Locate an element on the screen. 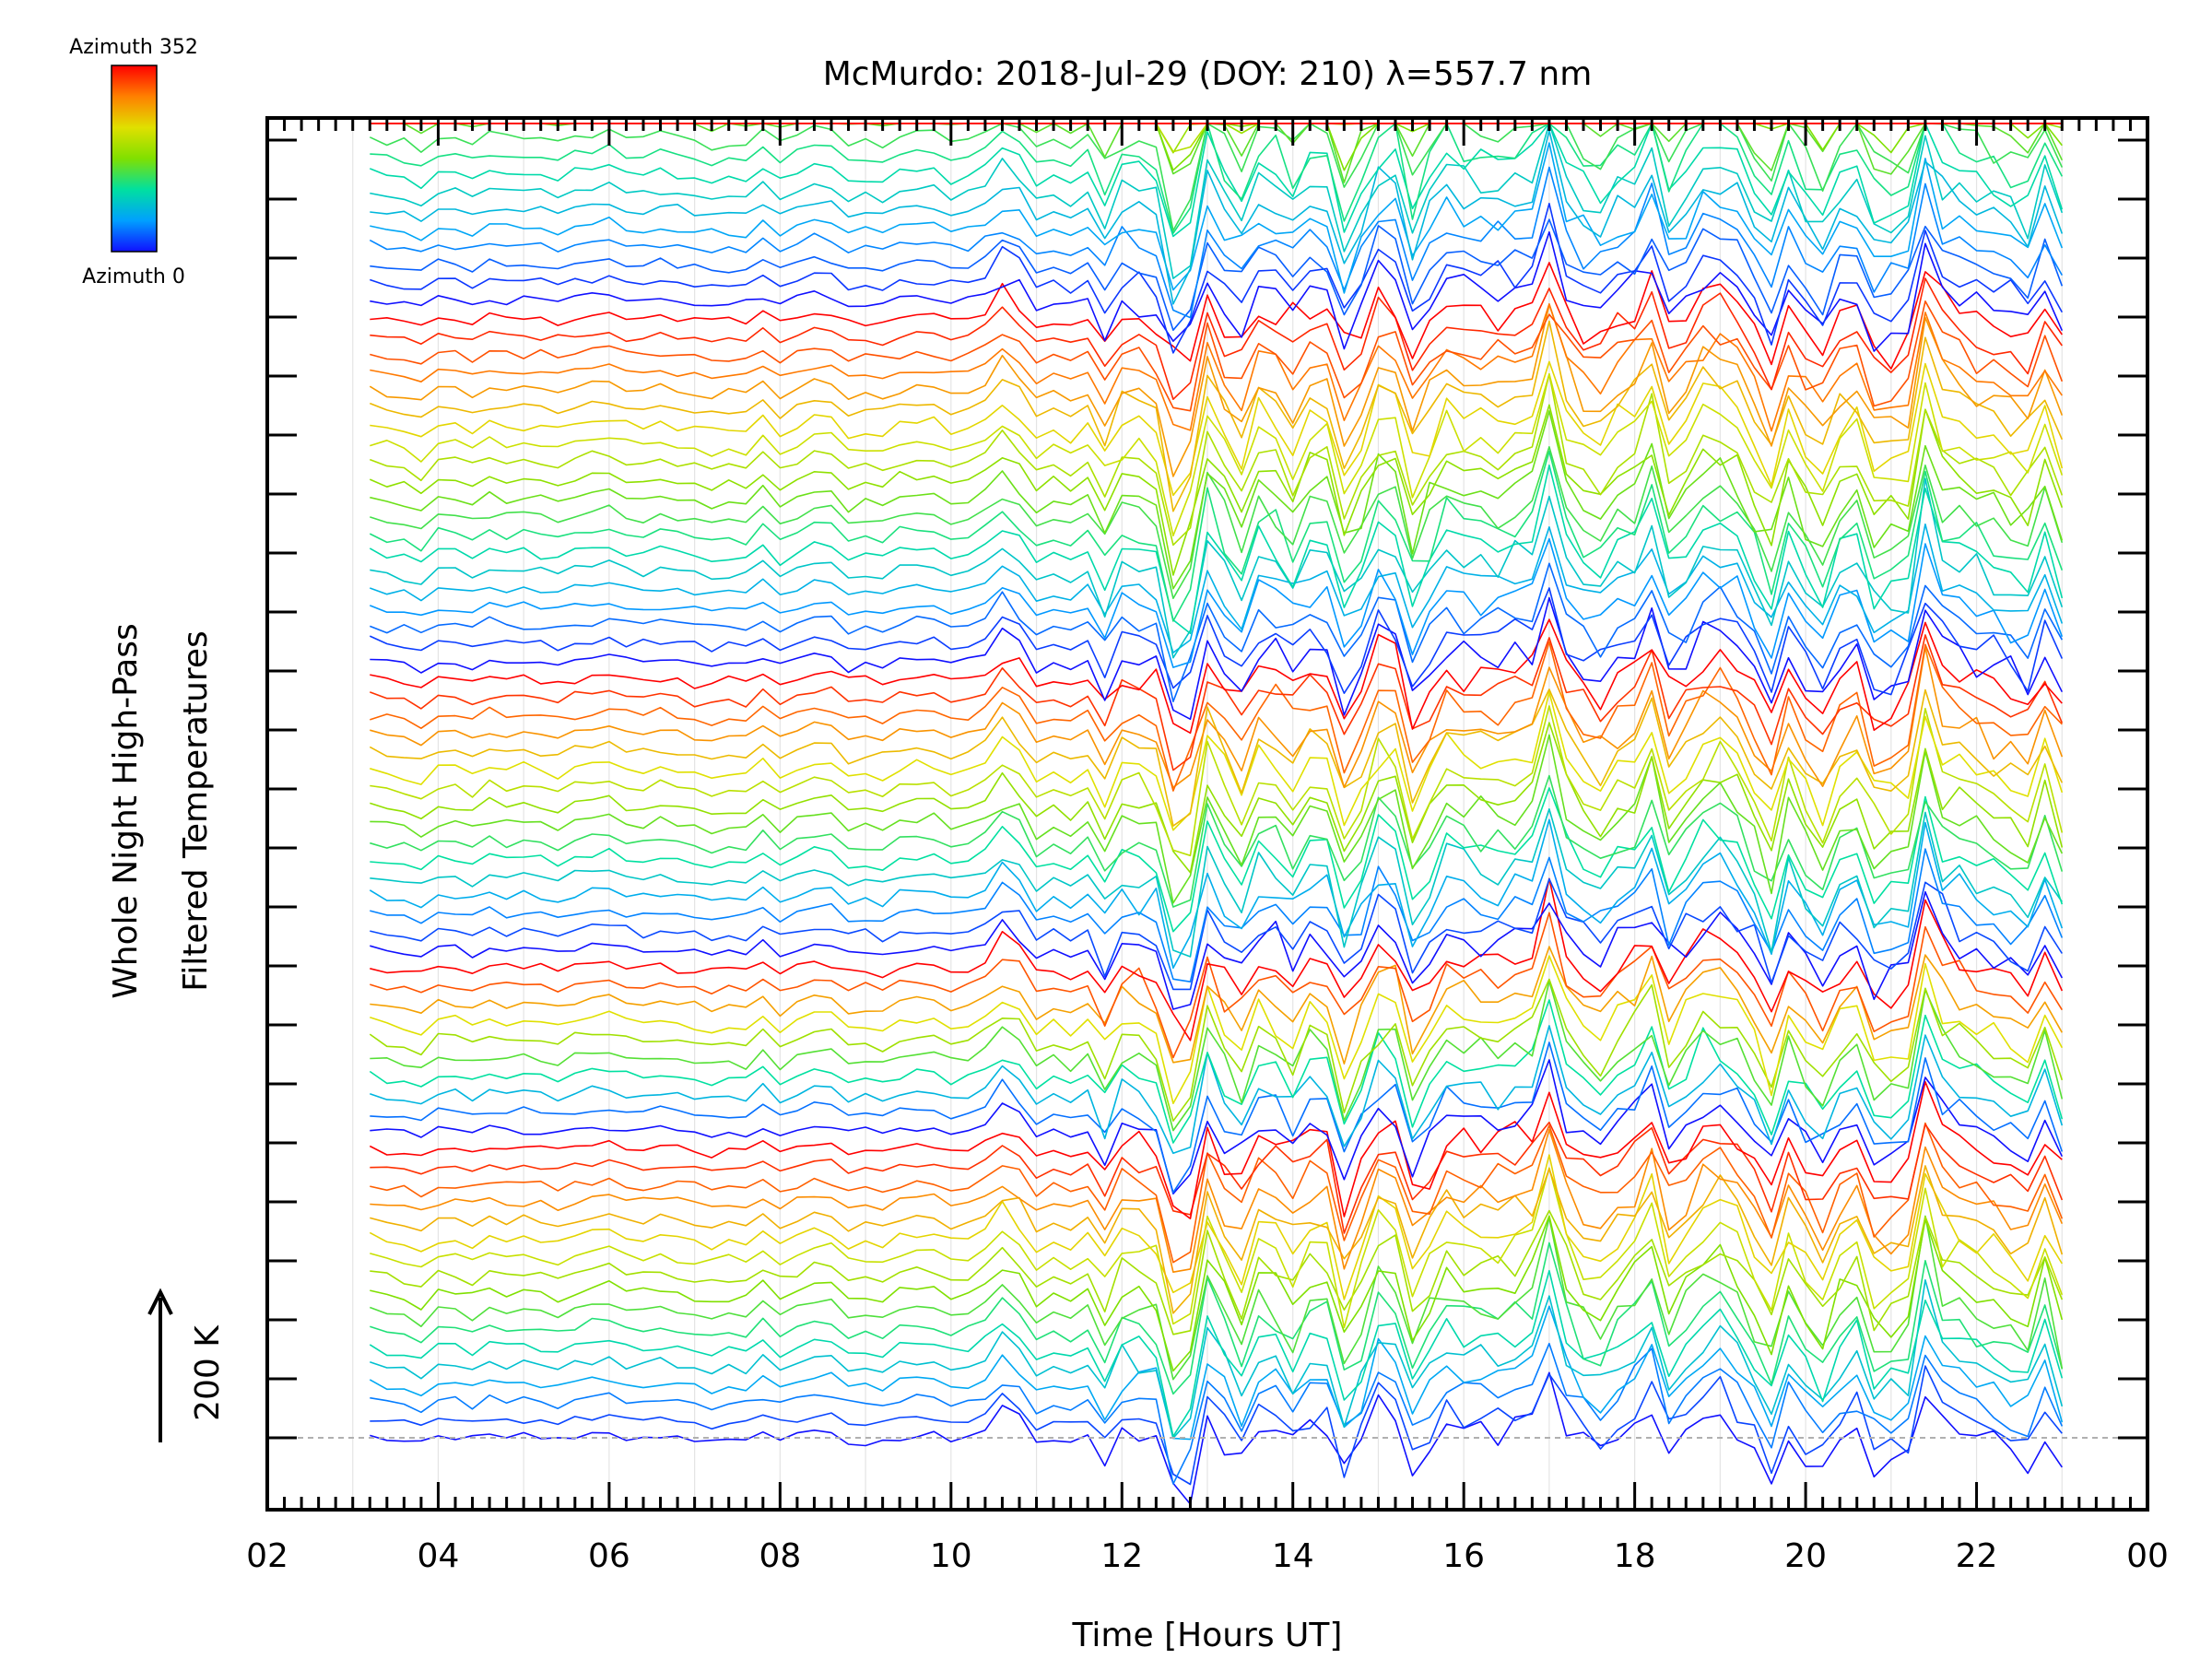 This screenshot has height=1659, width=2212. x-tick-label: 02 is located at coordinates (267, 1556).